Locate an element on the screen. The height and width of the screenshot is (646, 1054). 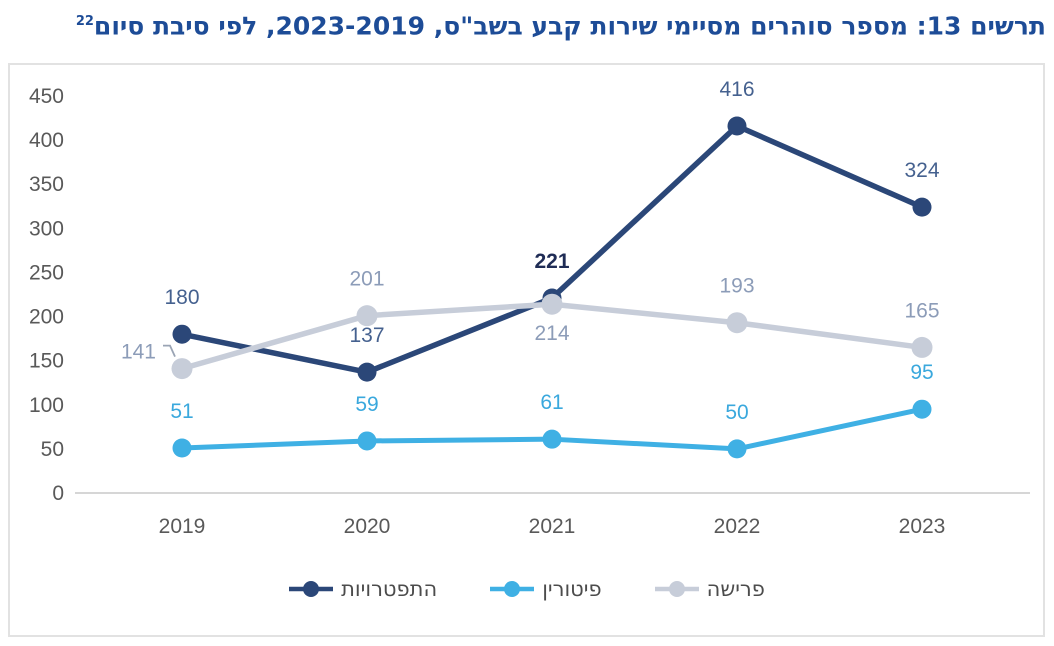
y-tick-label: 400 is located at coordinates (46, 140).